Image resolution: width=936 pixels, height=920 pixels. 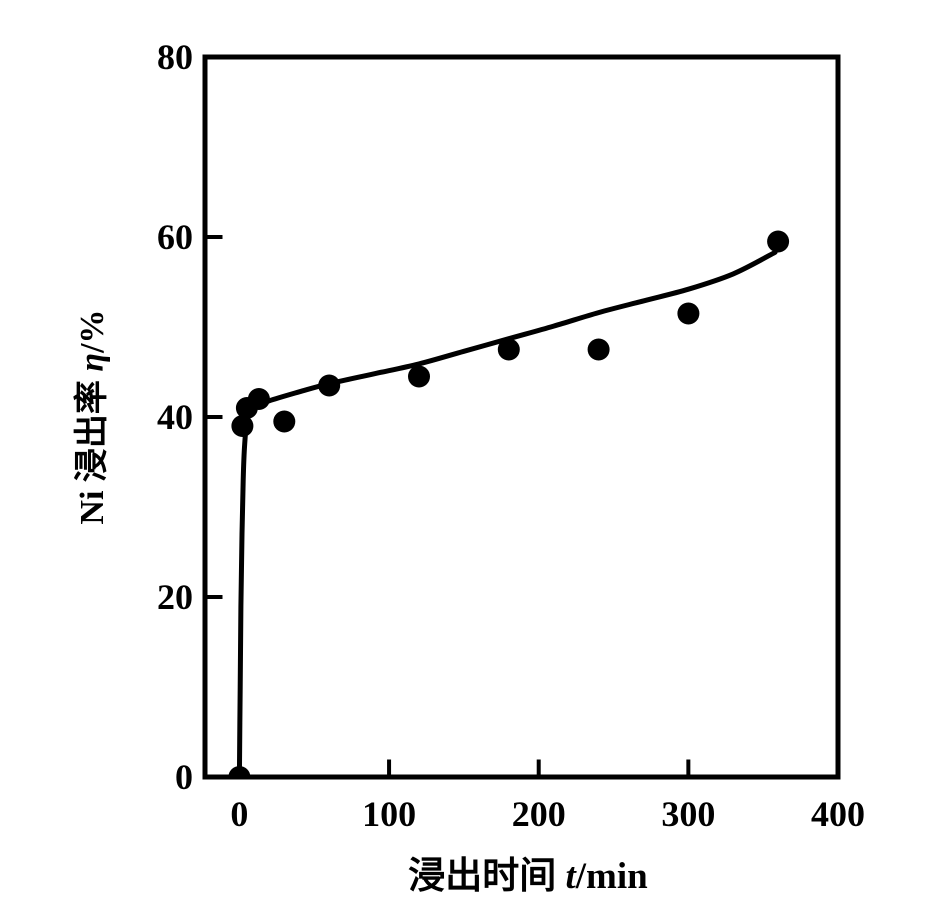 I want to click on x-tick-label: 0, so click(x=239, y=814).